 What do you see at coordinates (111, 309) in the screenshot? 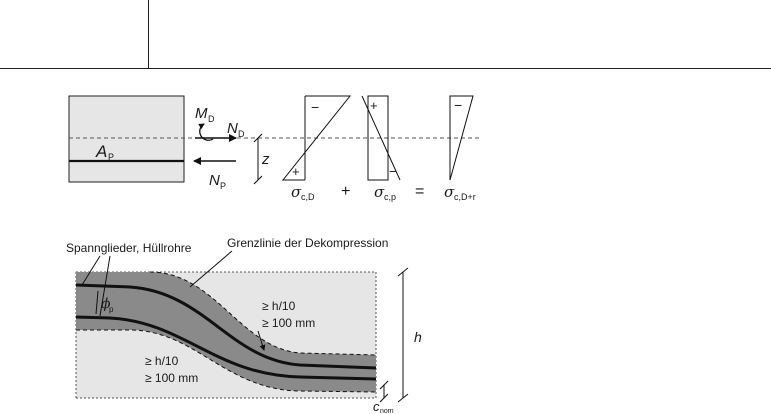
I see `duct-diameter-sub: p` at bounding box center [111, 309].